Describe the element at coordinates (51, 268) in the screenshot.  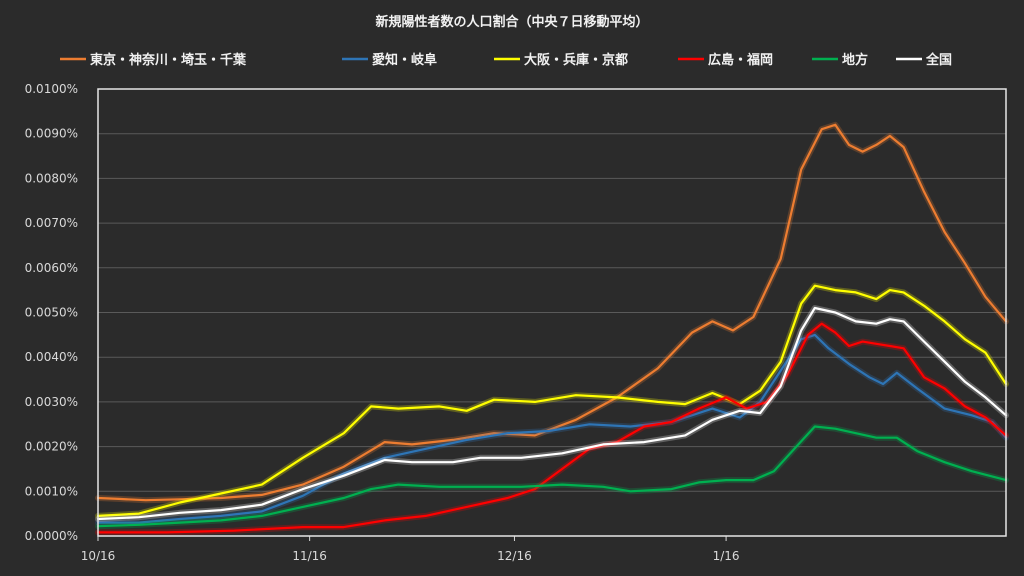
I see `y-tick-label: 0.0060%` at that location.